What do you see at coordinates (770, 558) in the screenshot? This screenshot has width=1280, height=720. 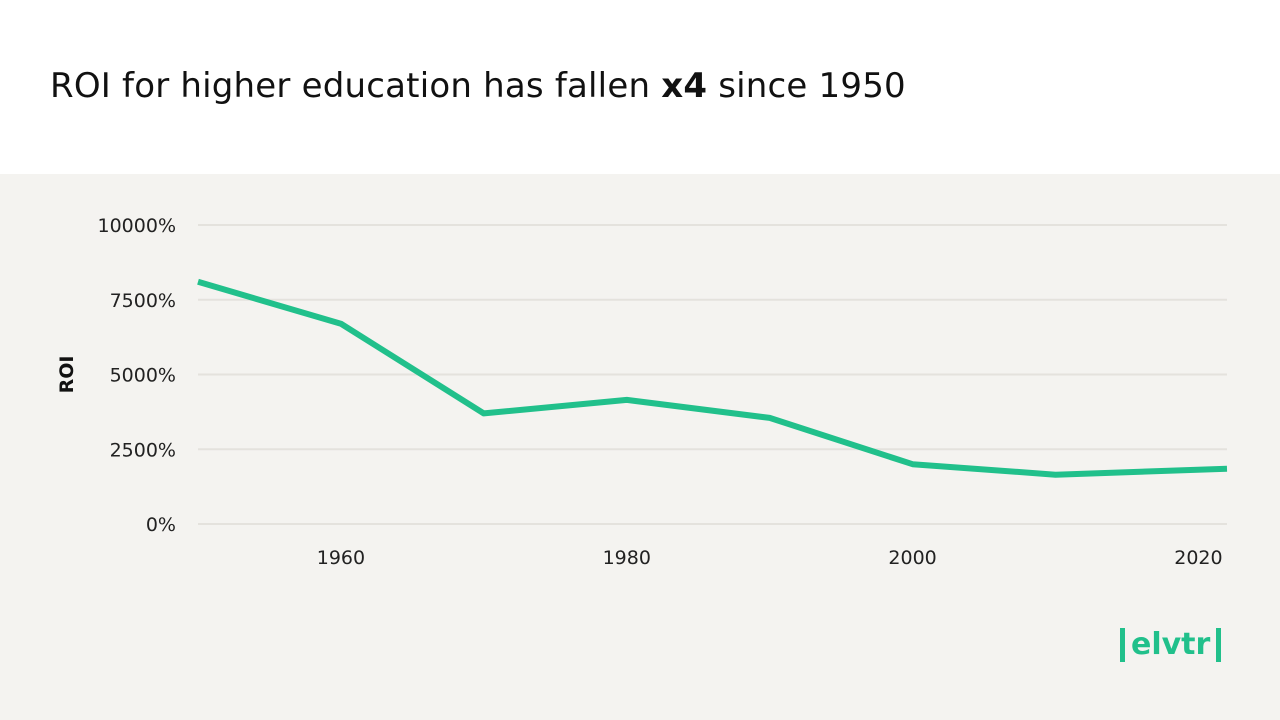 I see `x-axis-ticks: 1960 1980 2000 2020` at bounding box center [770, 558].